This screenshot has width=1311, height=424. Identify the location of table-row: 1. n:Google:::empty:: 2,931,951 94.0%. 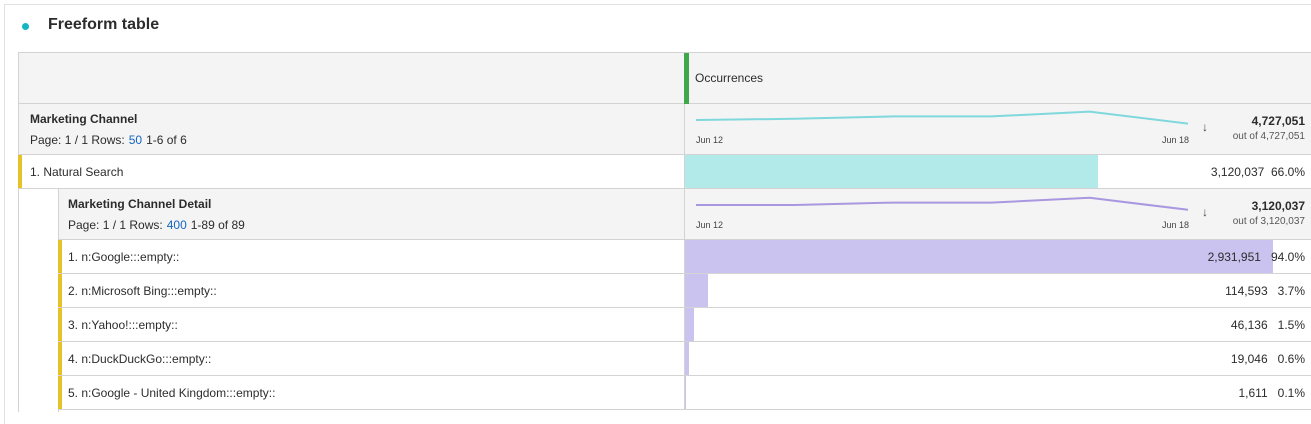
(684, 257).